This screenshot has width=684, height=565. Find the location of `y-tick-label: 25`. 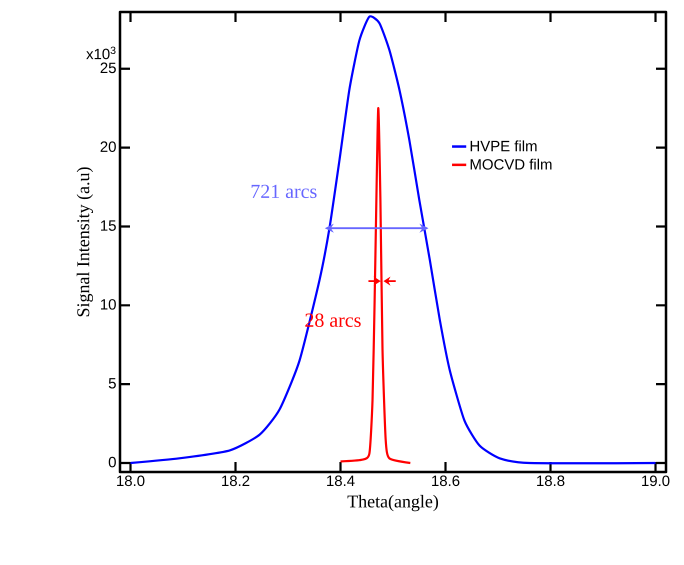

y-tick-label: 25 is located at coordinates (108, 68).